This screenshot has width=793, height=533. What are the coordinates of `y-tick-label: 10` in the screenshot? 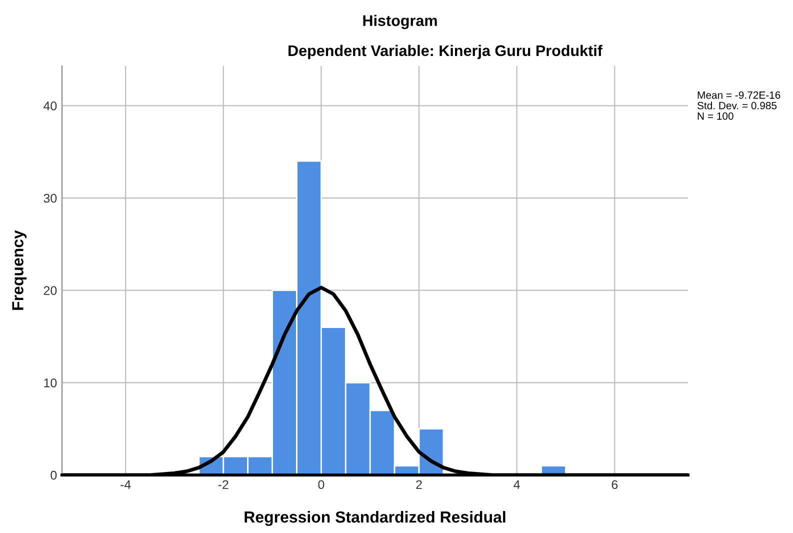 It's located at (50, 383).